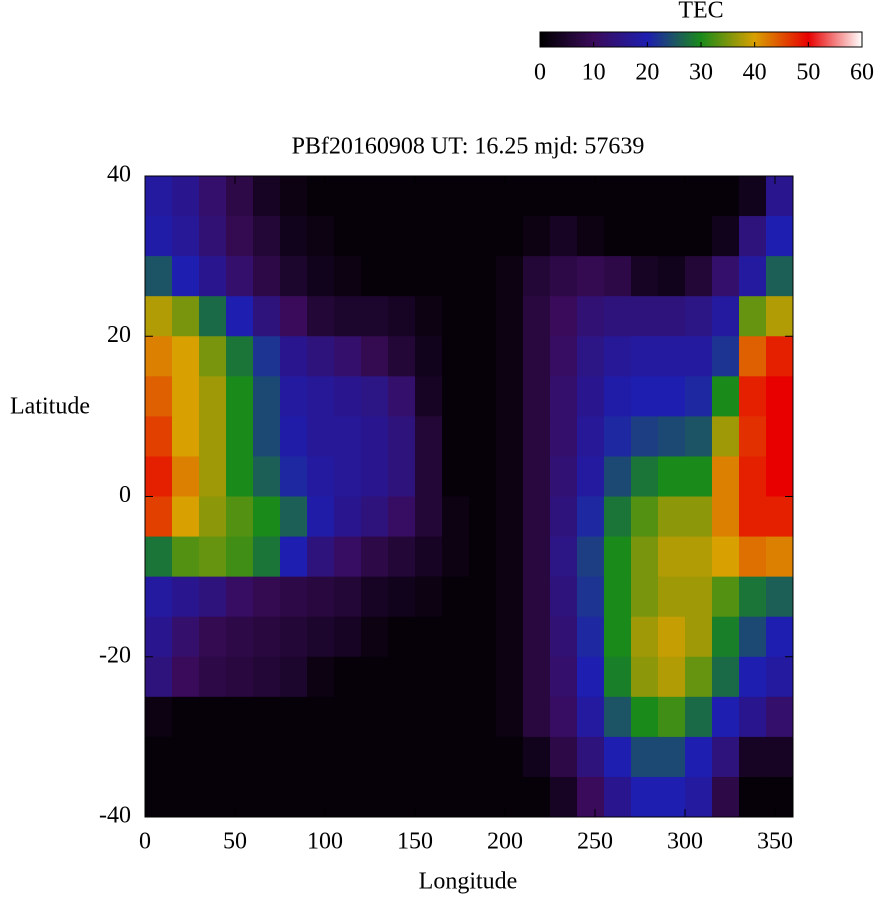 This screenshot has width=878, height=905. I want to click on x-axis-label: Longitude, so click(468, 882).